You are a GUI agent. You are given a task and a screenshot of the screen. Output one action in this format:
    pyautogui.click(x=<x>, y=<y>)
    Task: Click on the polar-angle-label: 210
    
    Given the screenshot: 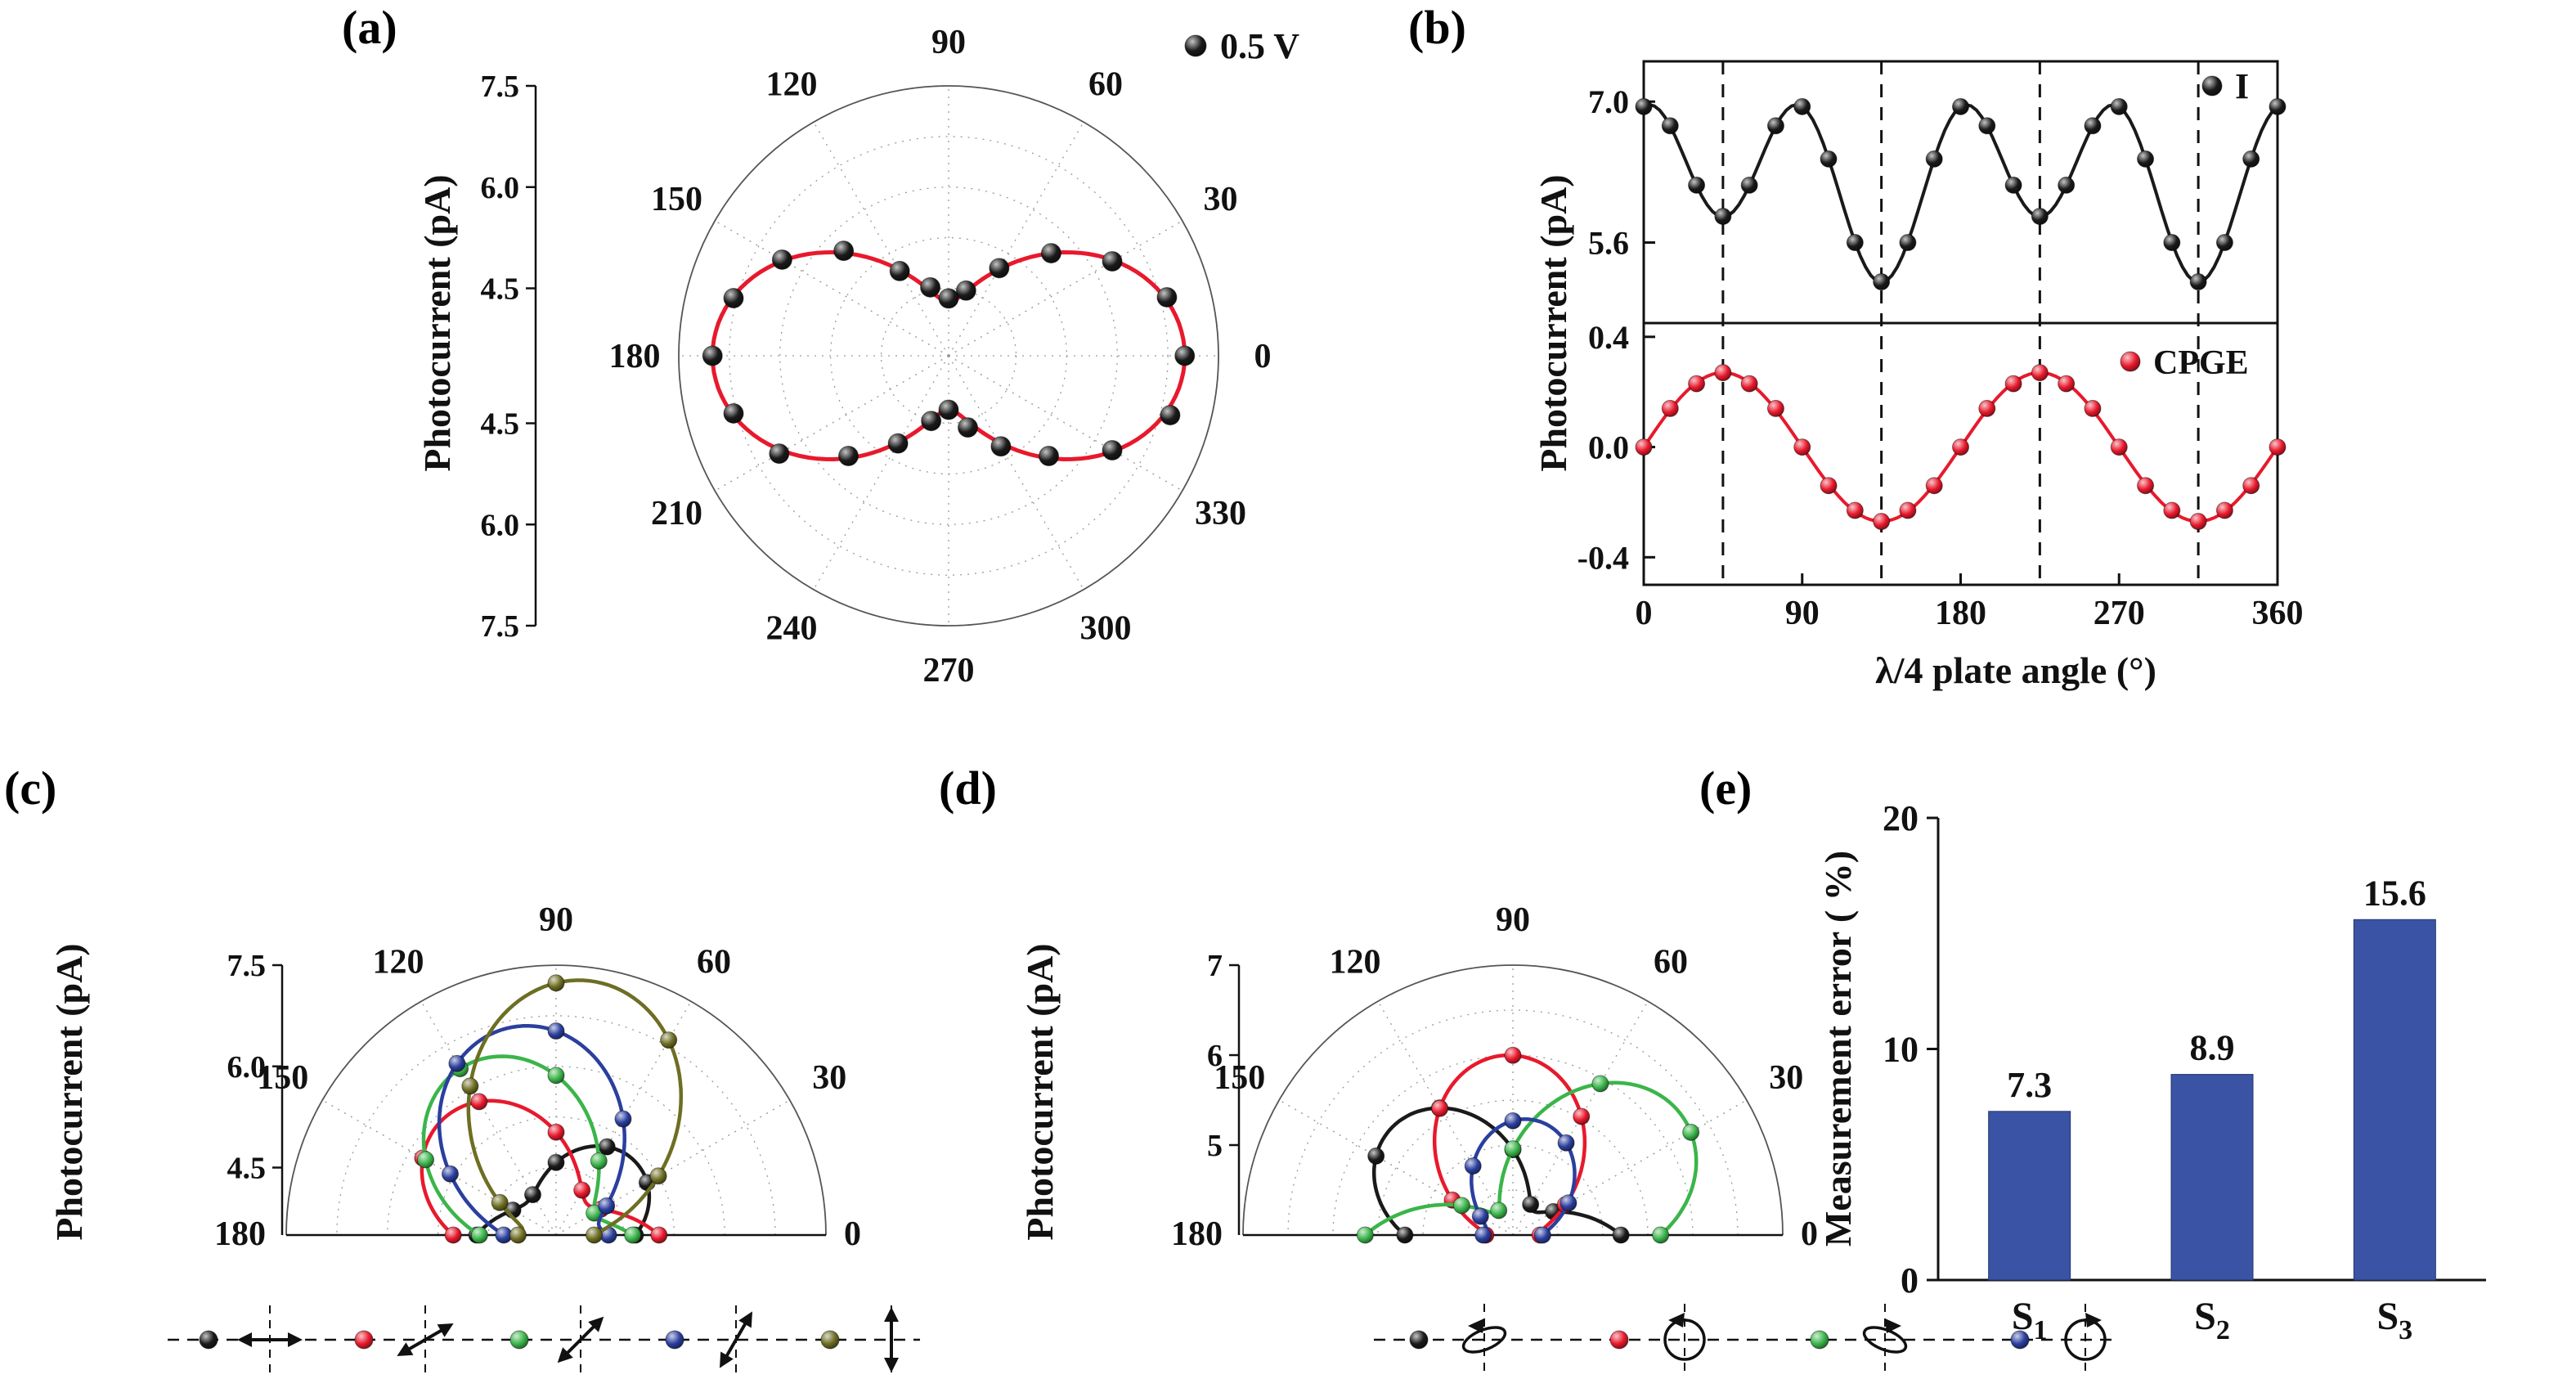 What is the action you would take?
    pyautogui.click(x=677, y=513)
    